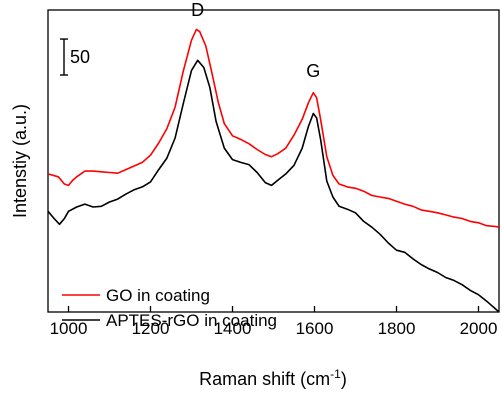 This screenshot has height=396, width=502. I want to click on legend-label-aptes-rgo: APTES-rGO in coating, so click(191, 320).